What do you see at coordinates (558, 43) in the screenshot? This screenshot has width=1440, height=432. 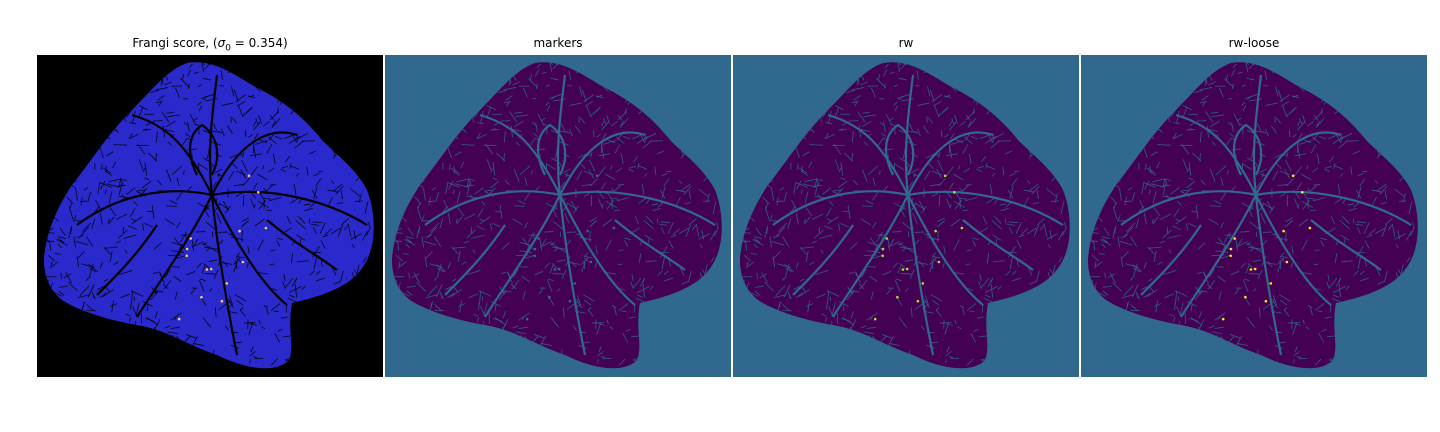 I see `panel-title-markers: markers` at bounding box center [558, 43].